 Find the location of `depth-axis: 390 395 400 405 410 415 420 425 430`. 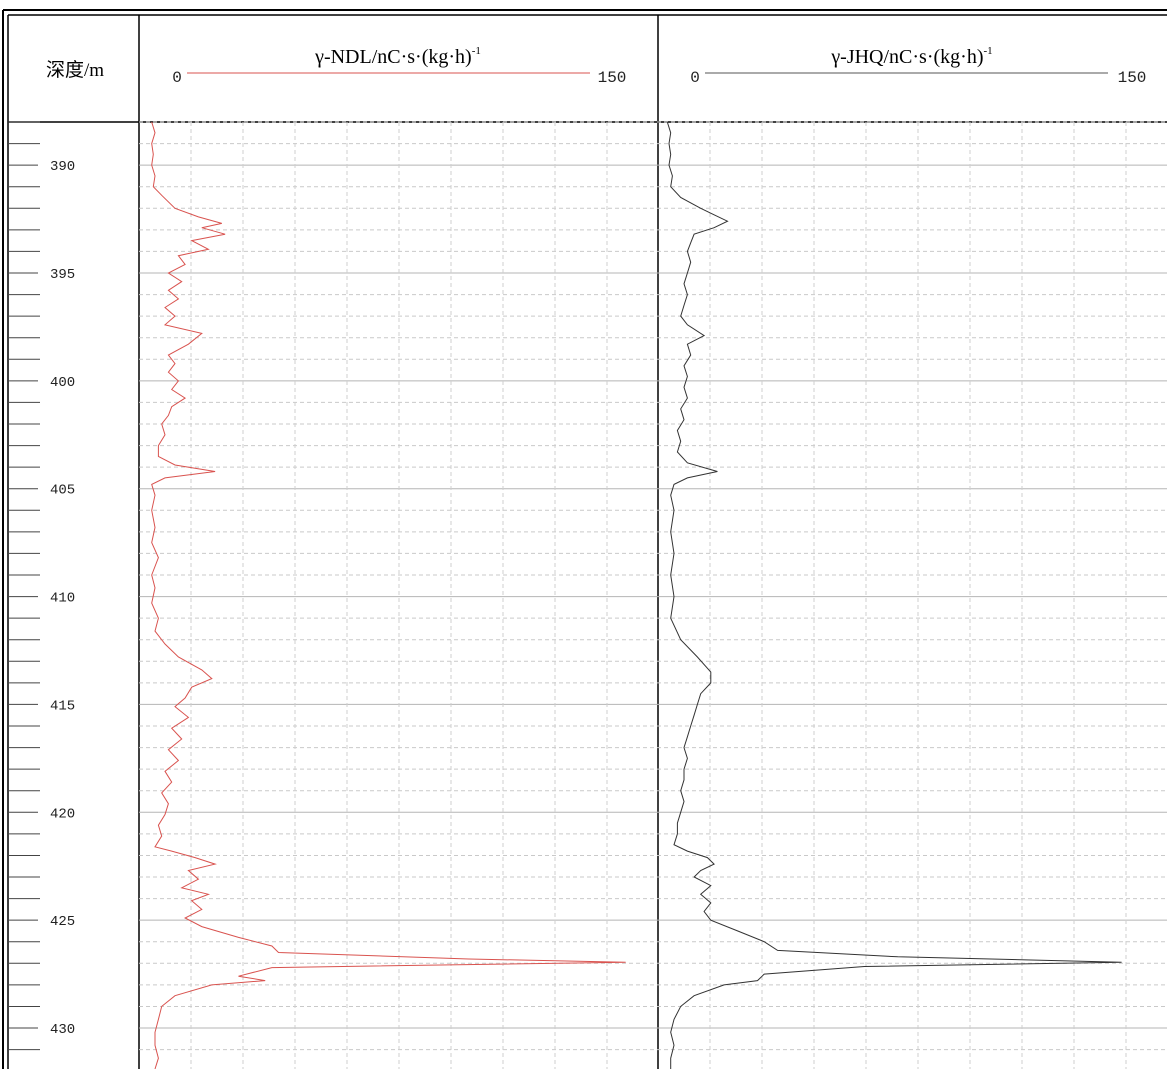

depth-axis: 390 395 400 405 410 415 420 425 430 is located at coordinates (41, 586).